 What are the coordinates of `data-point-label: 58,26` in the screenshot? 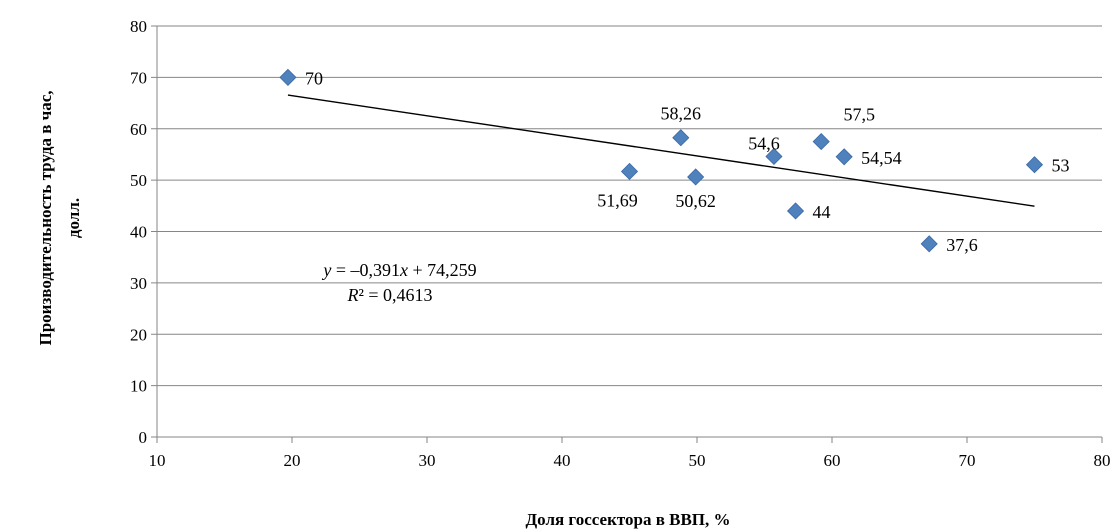 It's located at (681, 114).